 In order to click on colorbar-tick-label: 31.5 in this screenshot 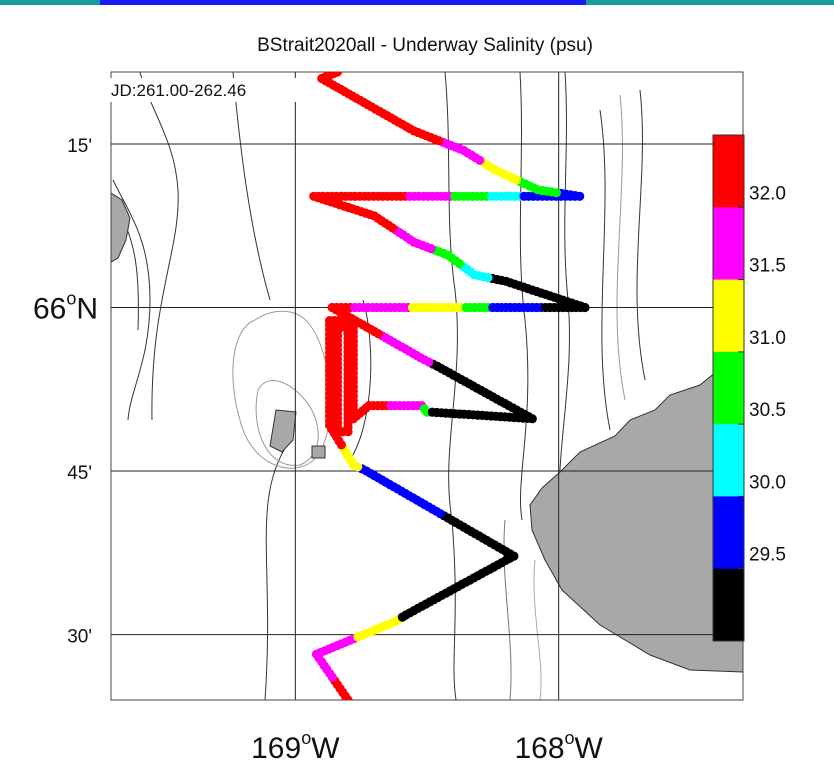, I will do `click(767, 266)`.